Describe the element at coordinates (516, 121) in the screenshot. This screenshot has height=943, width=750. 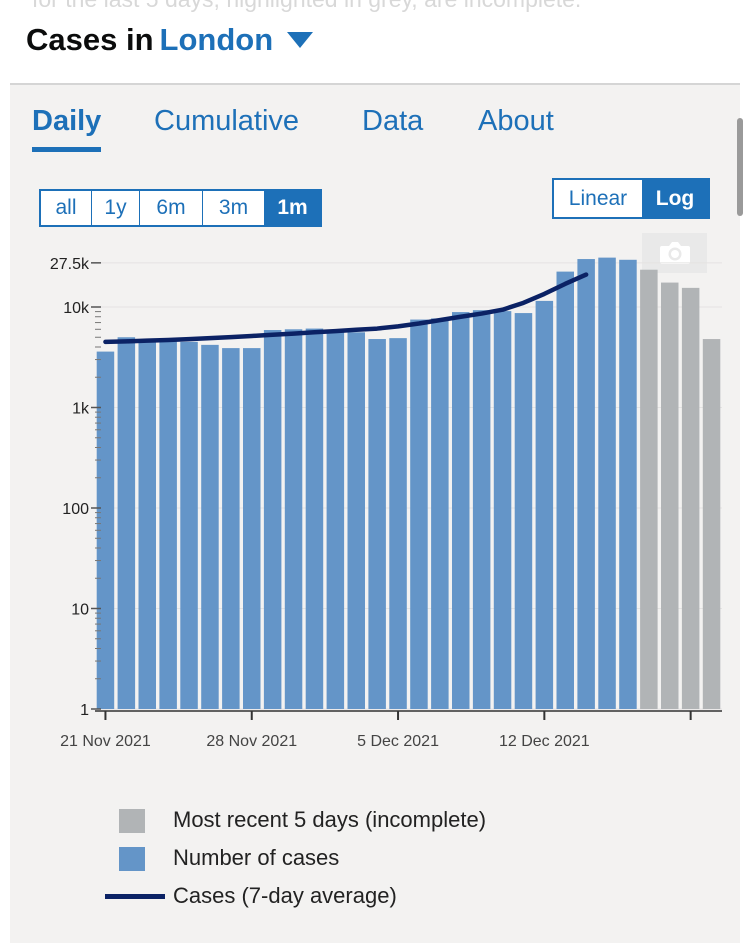
I see `tab-about: About` at that location.